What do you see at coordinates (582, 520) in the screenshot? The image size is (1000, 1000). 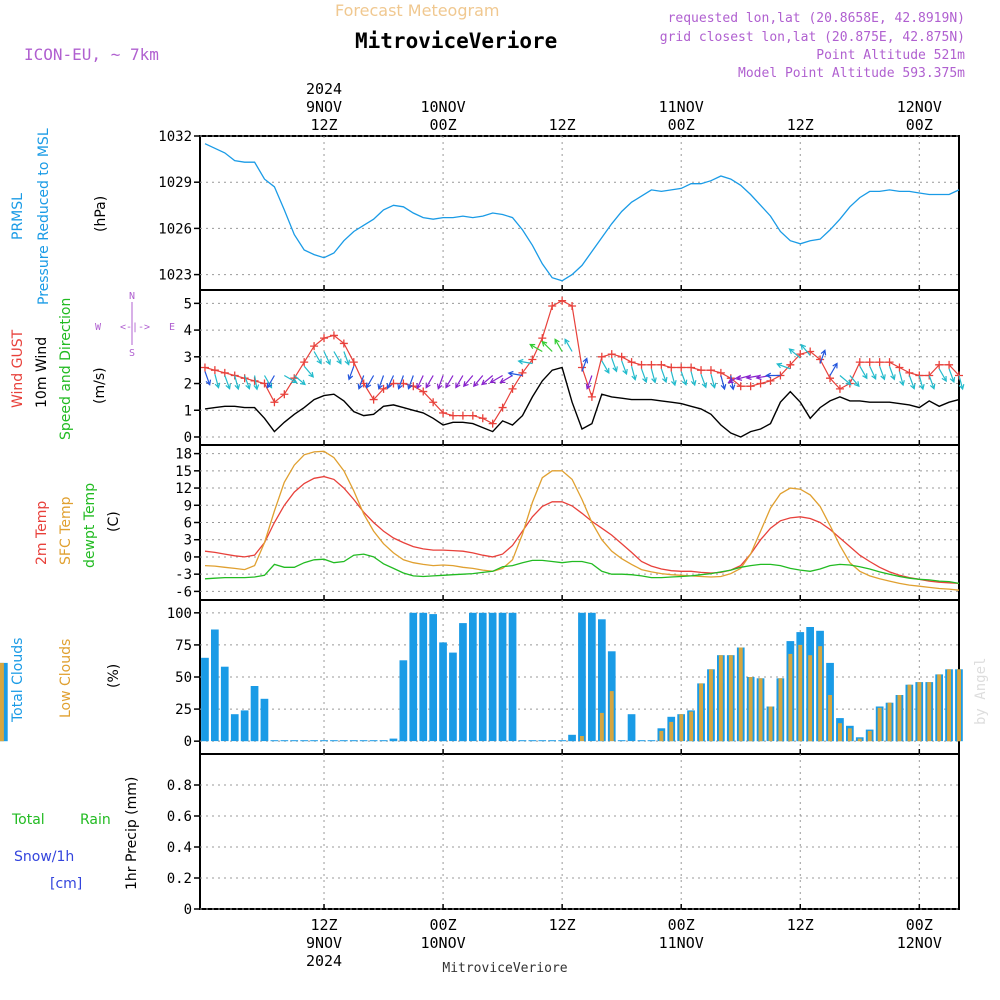 I see `sfc-temp-line` at bounding box center [582, 520].